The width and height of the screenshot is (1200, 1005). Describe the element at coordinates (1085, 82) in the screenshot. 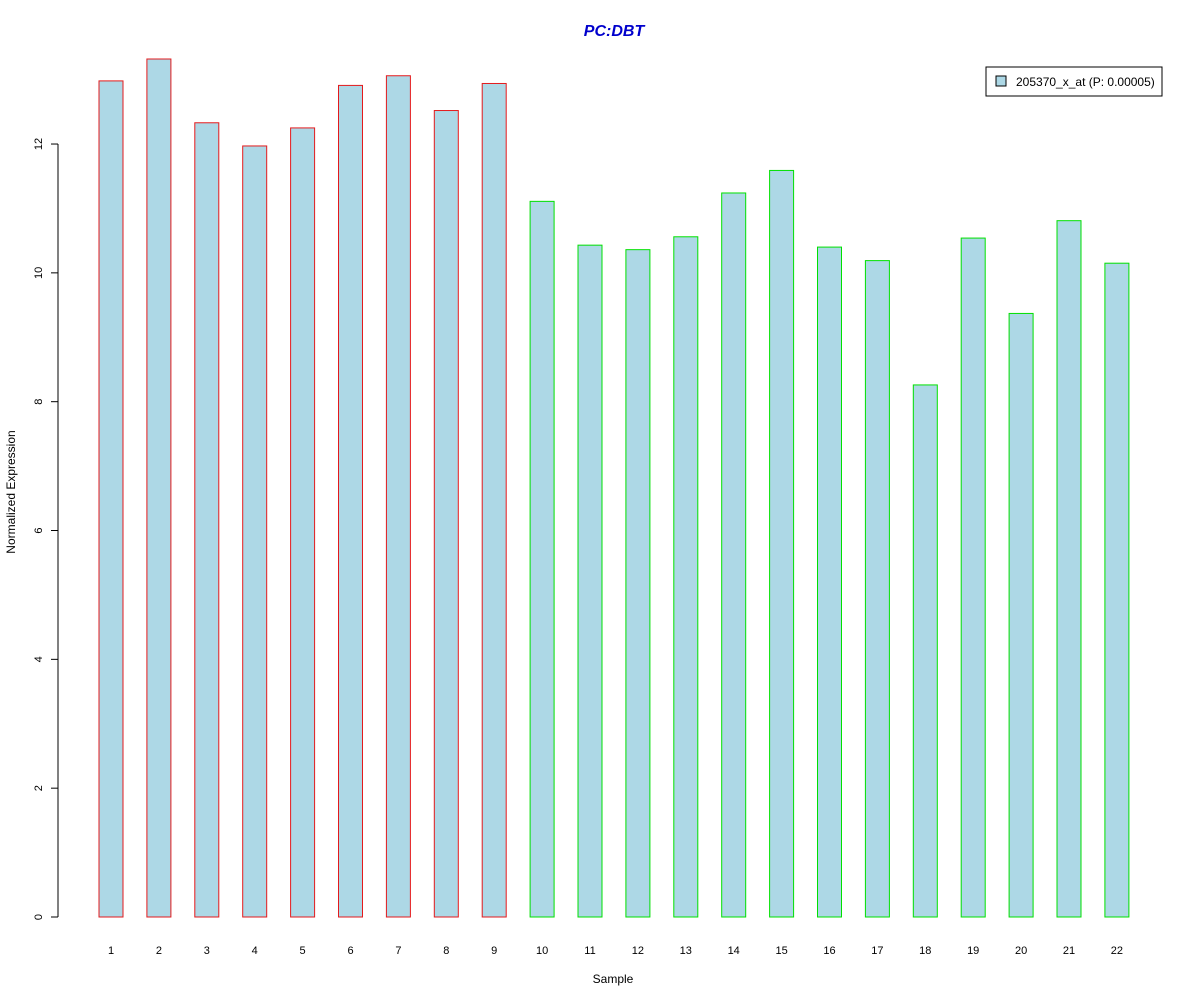

I see `legend-label: 205370_x_at (P: 0.00005)` at that location.